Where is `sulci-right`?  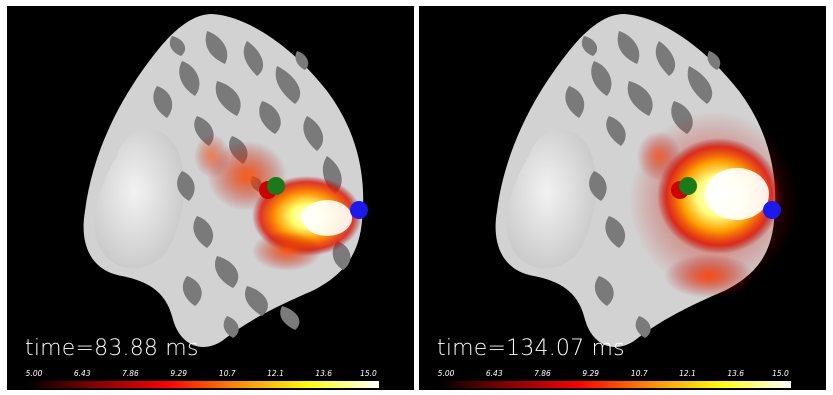
sulci-right is located at coordinates (643, 184).